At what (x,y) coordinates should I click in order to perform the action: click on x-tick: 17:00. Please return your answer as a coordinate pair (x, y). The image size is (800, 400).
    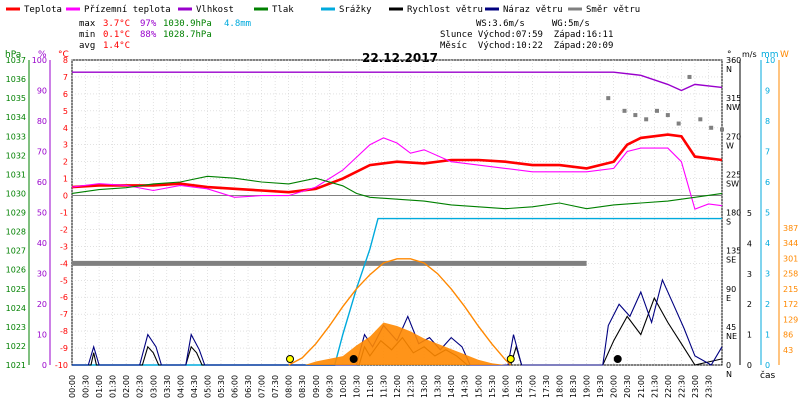
    Looking at the image, I should click on (532, 386).